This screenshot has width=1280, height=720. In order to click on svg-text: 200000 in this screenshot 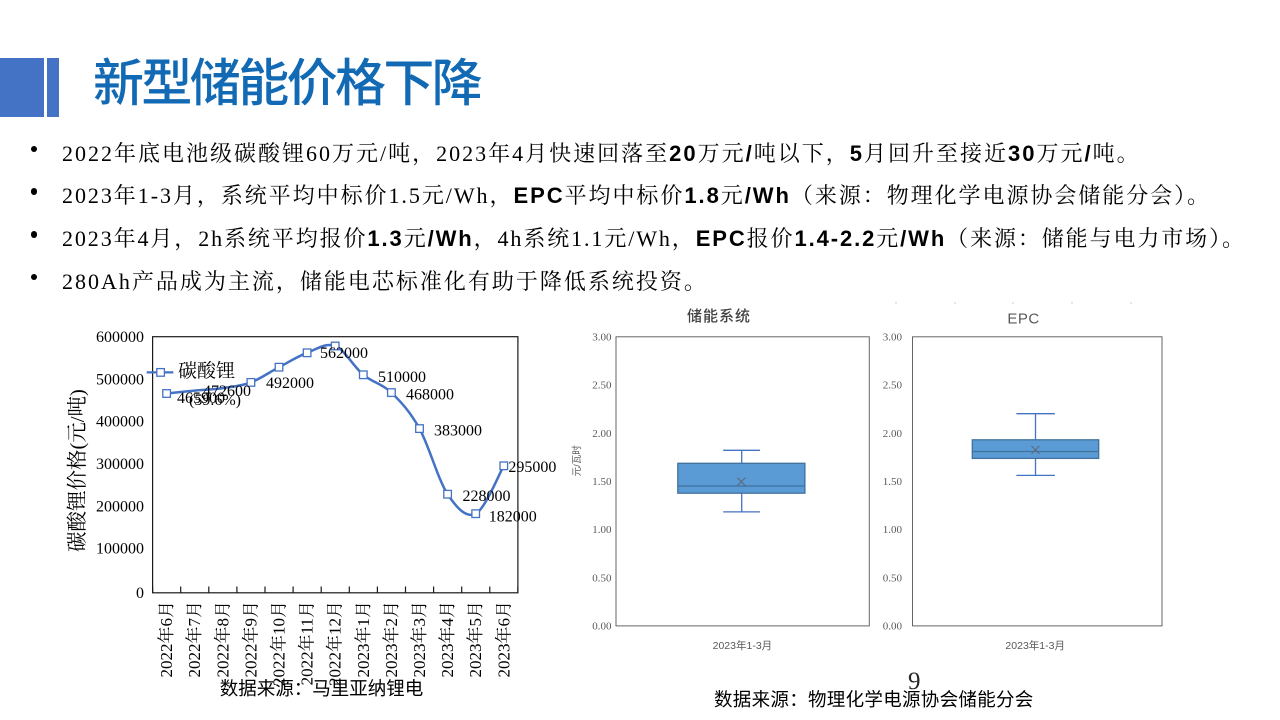, I will do `click(120, 506)`.